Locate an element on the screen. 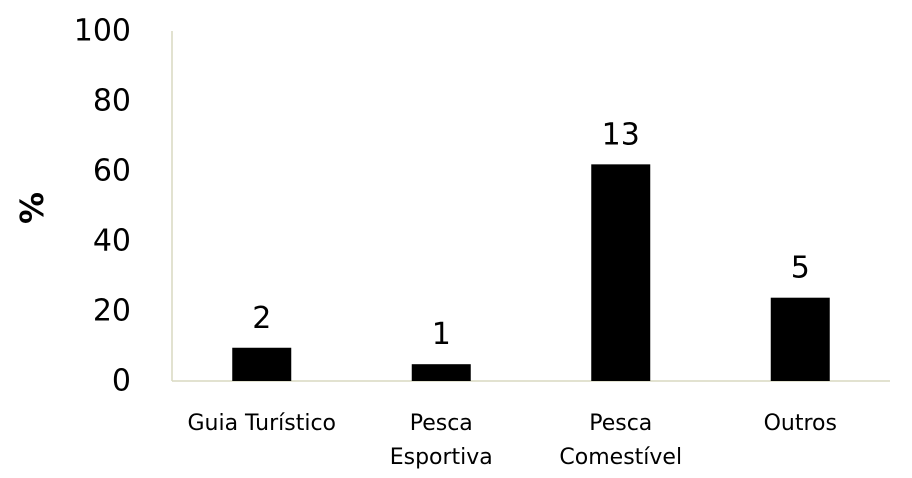  y-axis-ticks: 0 20 40 60 80 100 is located at coordinates (102, 206).